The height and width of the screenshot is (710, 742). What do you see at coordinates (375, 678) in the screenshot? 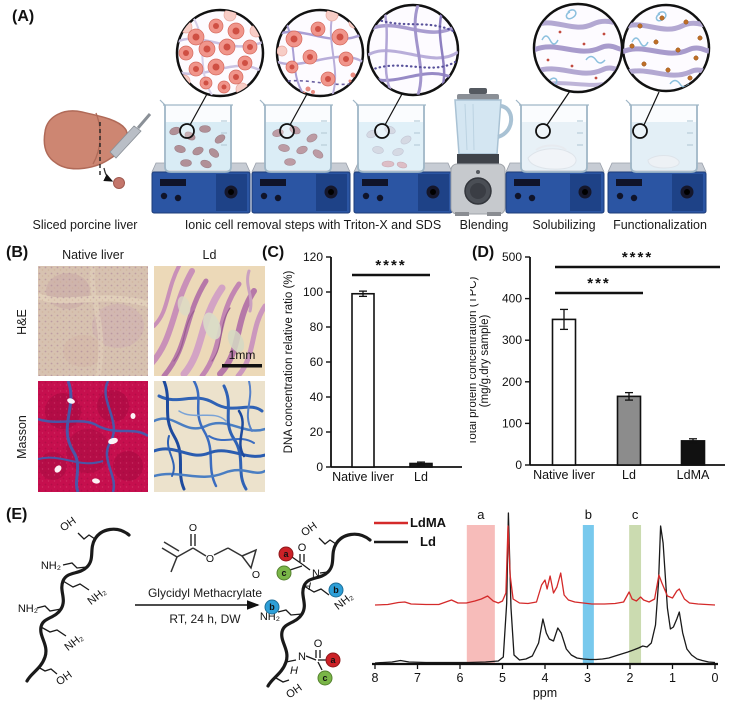
I see `svg-text: 8` at bounding box center [375, 678].